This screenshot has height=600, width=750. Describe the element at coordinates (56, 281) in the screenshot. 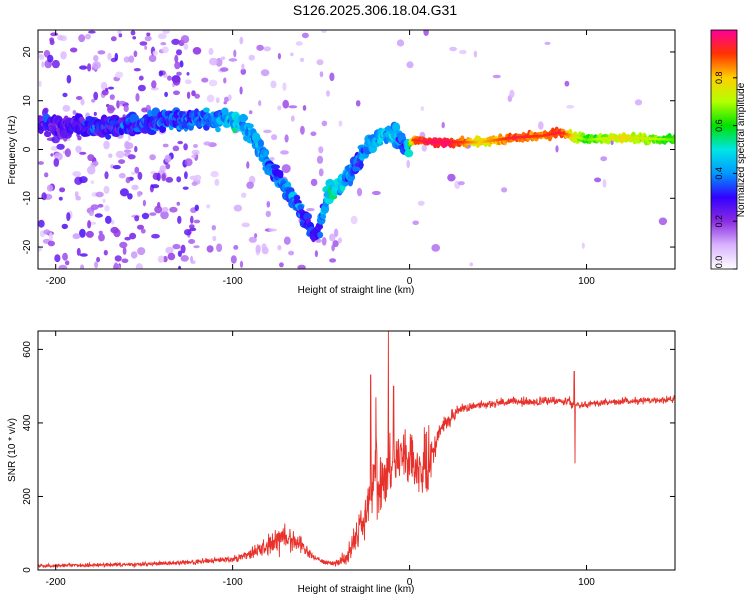

I see `spectrogram-x-tick-label: -200` at that location.